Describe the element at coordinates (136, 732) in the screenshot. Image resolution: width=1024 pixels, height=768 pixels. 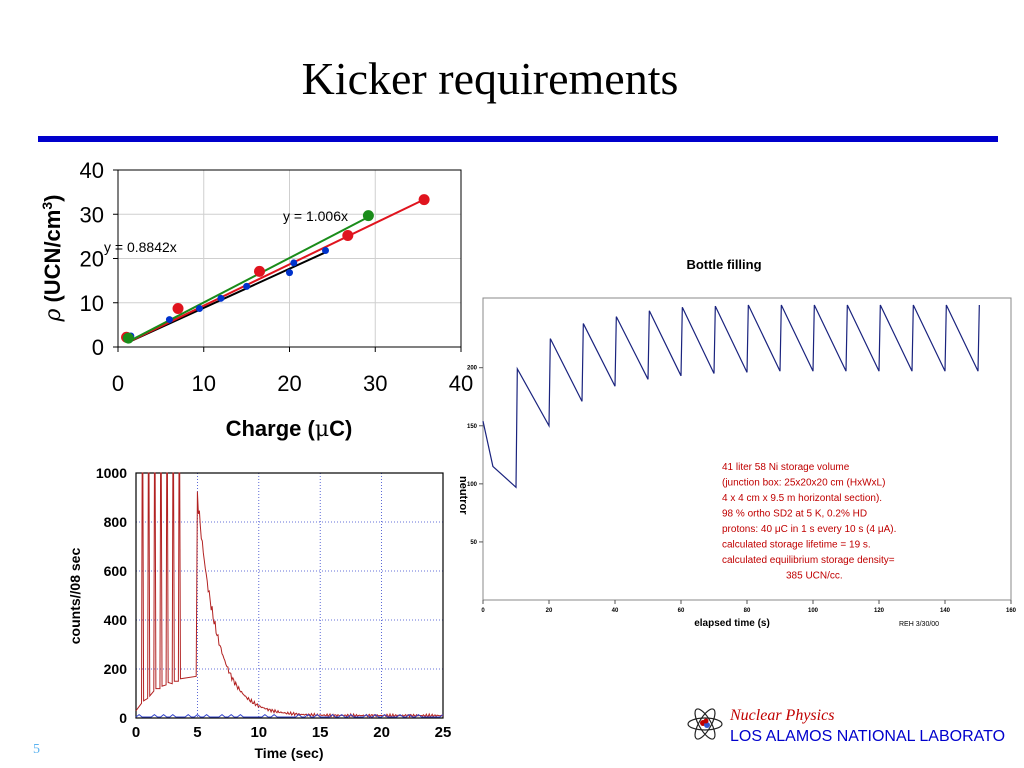
I see `counts-x-tick-label: 0` at that location.